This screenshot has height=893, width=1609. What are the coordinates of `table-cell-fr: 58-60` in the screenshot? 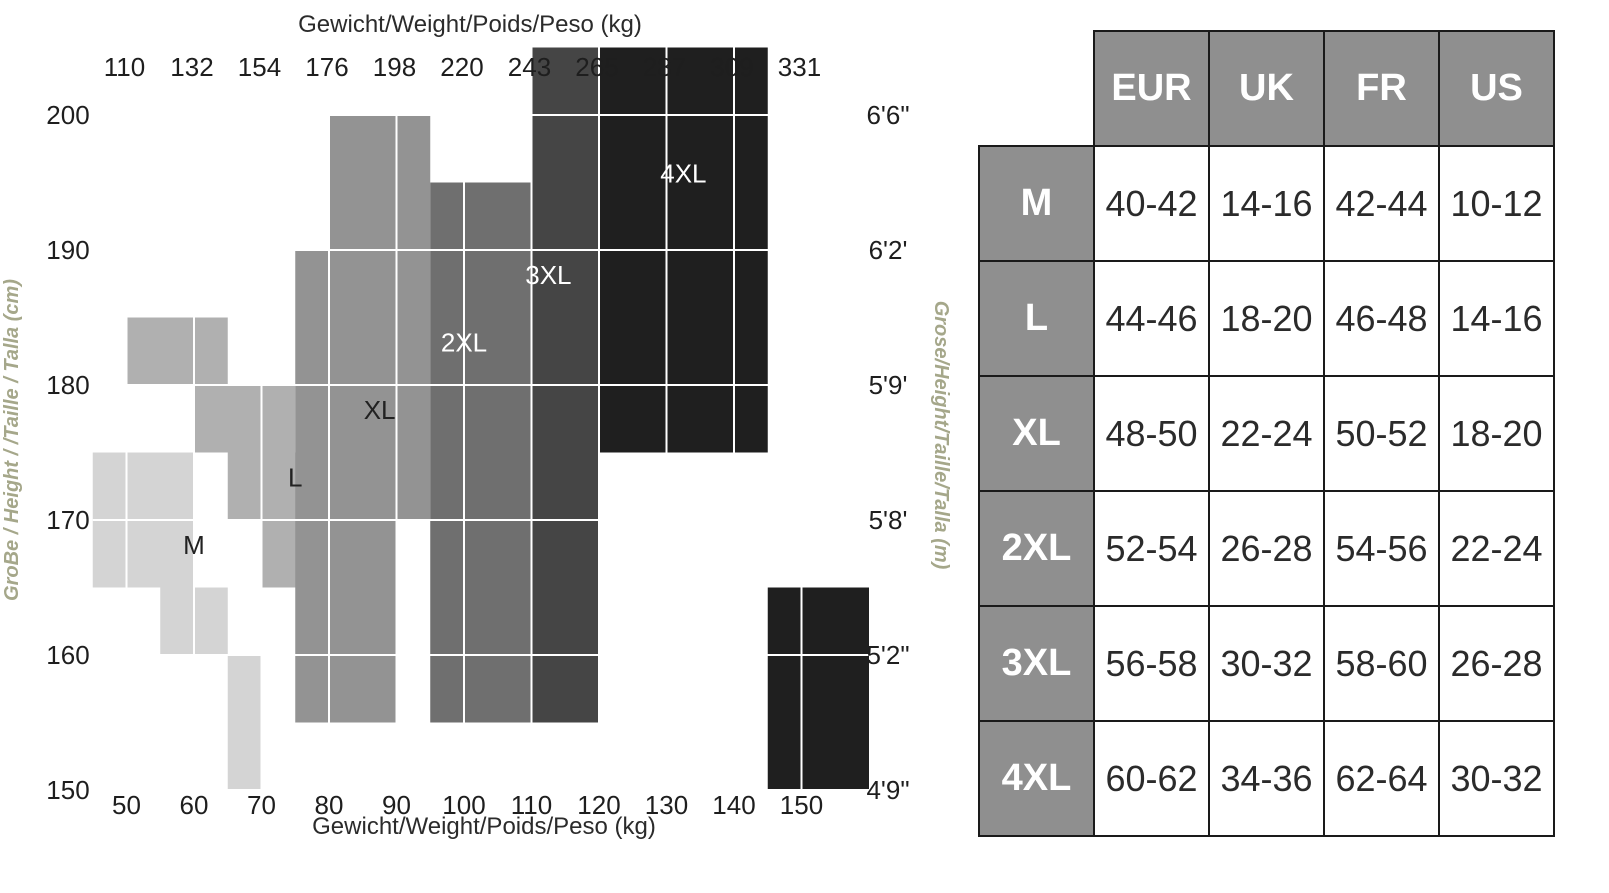 It's located at (1381, 663).